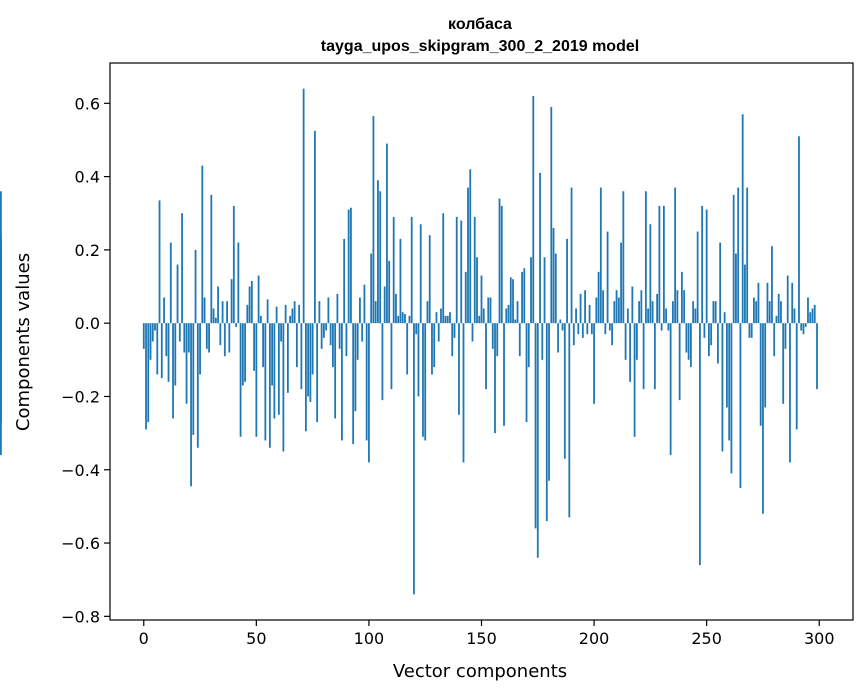  I want to click on x-tick-label: 200, so click(594, 638).